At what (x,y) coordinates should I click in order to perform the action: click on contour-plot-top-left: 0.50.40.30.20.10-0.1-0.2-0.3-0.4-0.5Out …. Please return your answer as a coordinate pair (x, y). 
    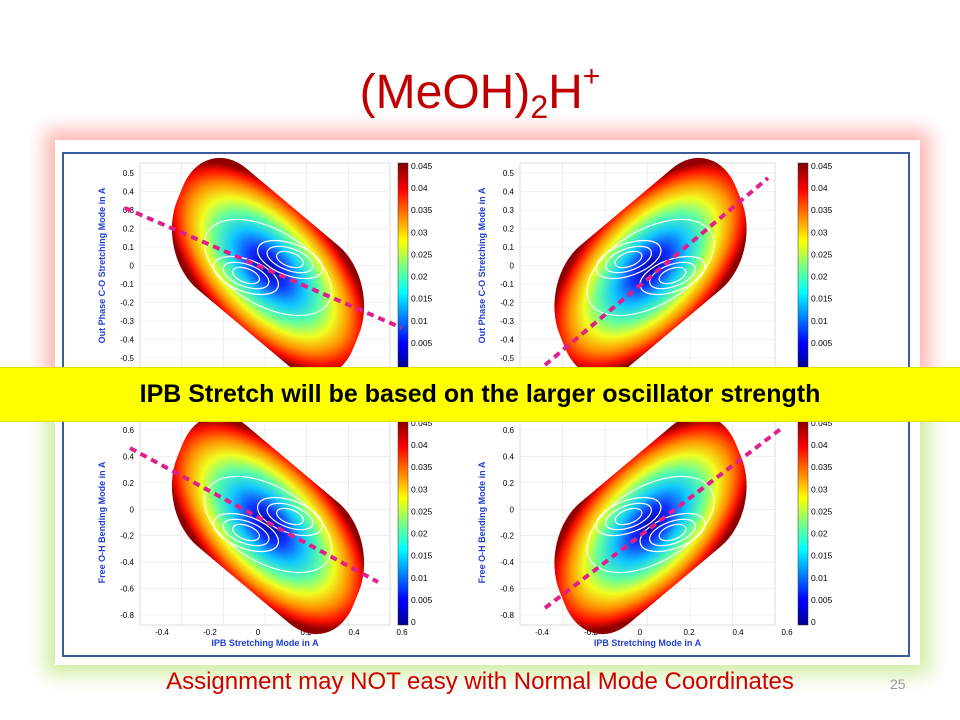
    Looking at the image, I should click on (259, 267).